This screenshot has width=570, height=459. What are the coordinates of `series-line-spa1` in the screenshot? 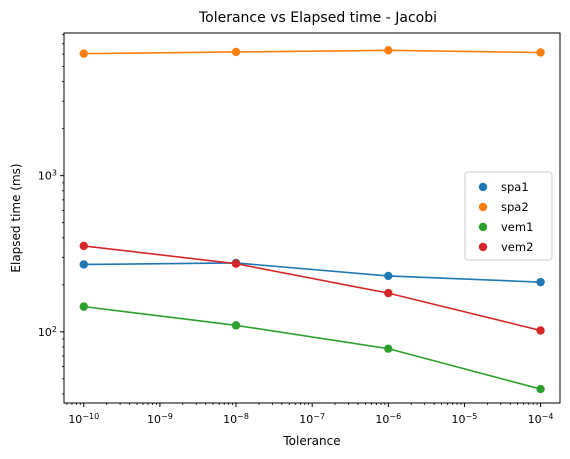 It's located at (312, 272).